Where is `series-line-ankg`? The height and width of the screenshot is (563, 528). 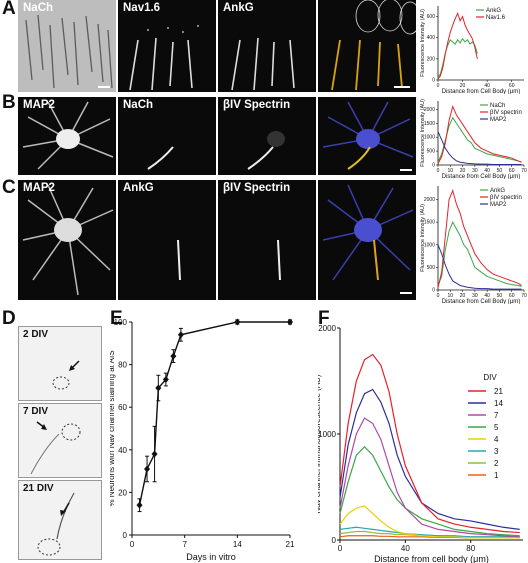 series-line-ankg is located at coordinates (457, 58).